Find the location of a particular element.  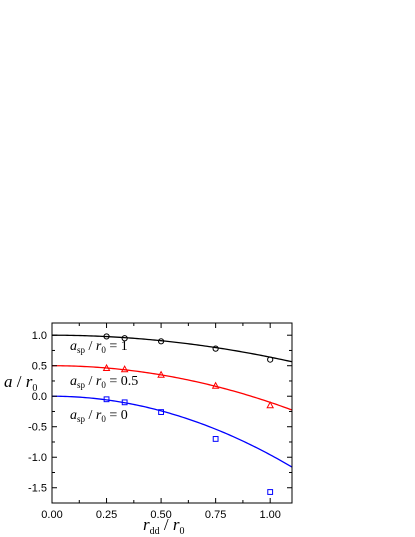

y-tick-label: 1.0 is located at coordinates (39, 336).